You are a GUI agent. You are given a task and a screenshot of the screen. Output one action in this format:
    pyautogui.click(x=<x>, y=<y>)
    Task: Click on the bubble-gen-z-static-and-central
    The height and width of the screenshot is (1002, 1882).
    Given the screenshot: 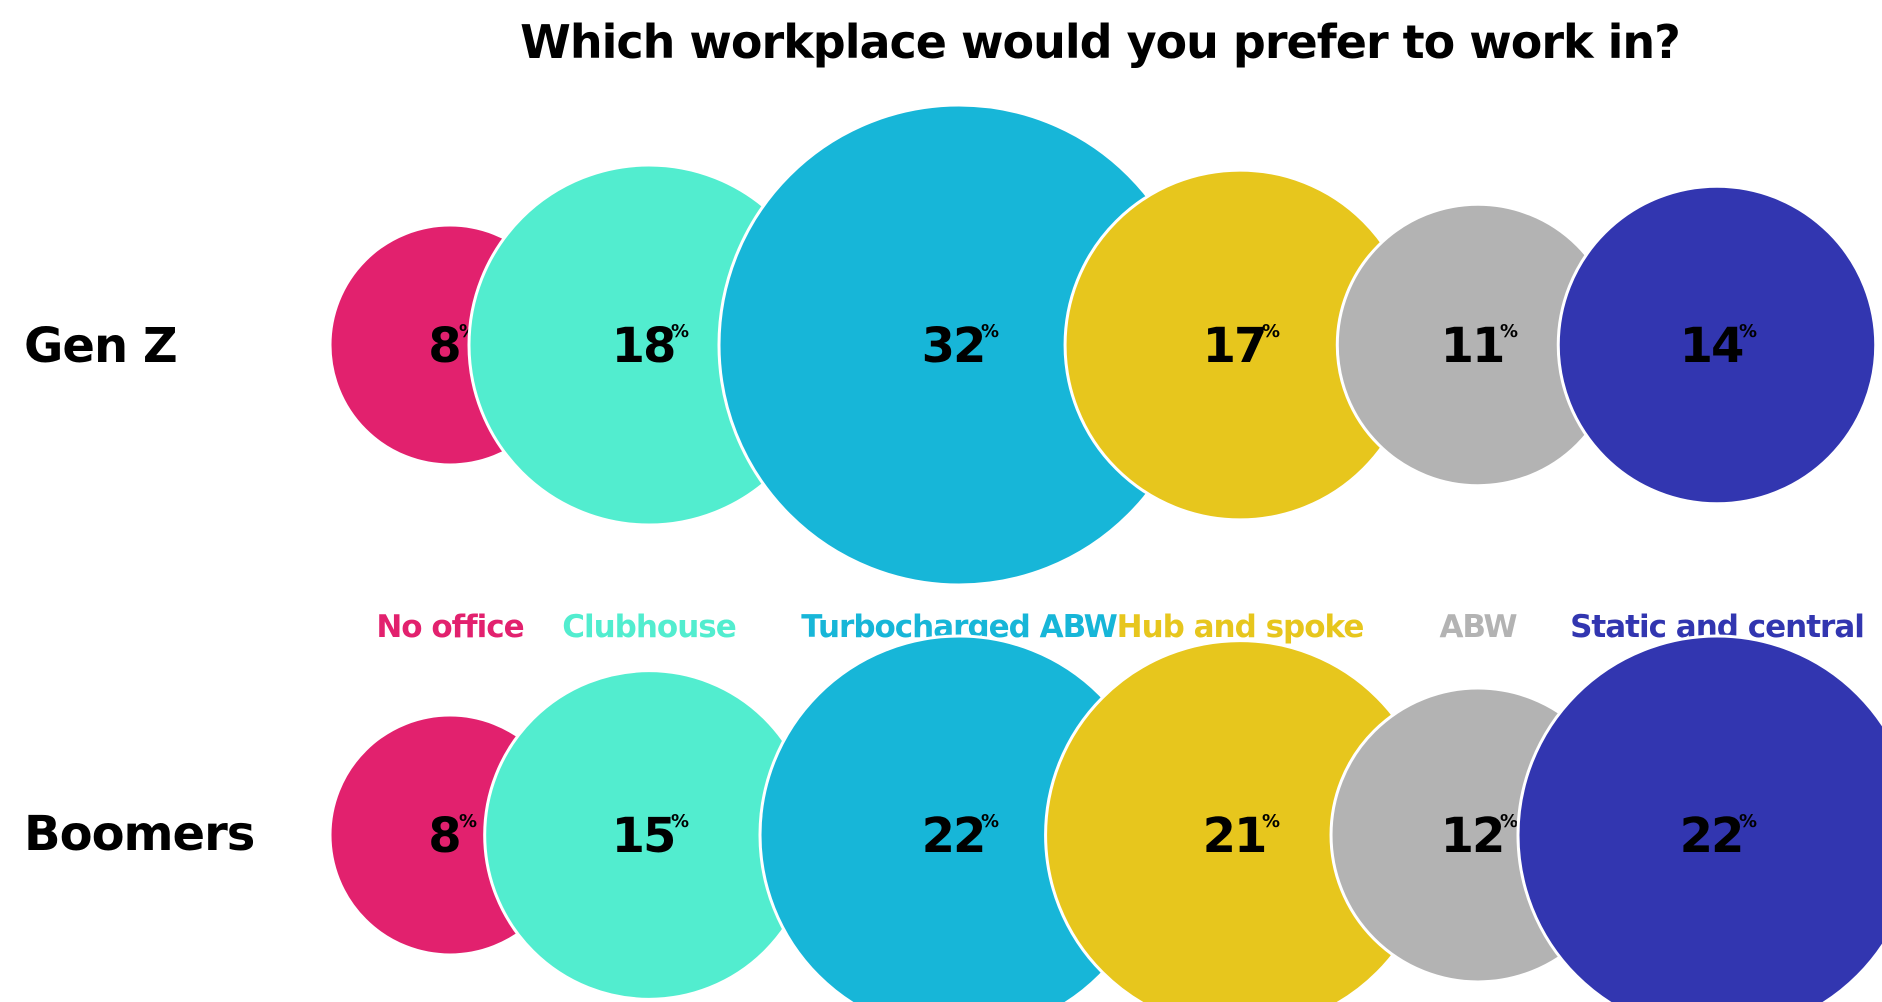 What is the action you would take?
    pyautogui.click(x=1717, y=345)
    